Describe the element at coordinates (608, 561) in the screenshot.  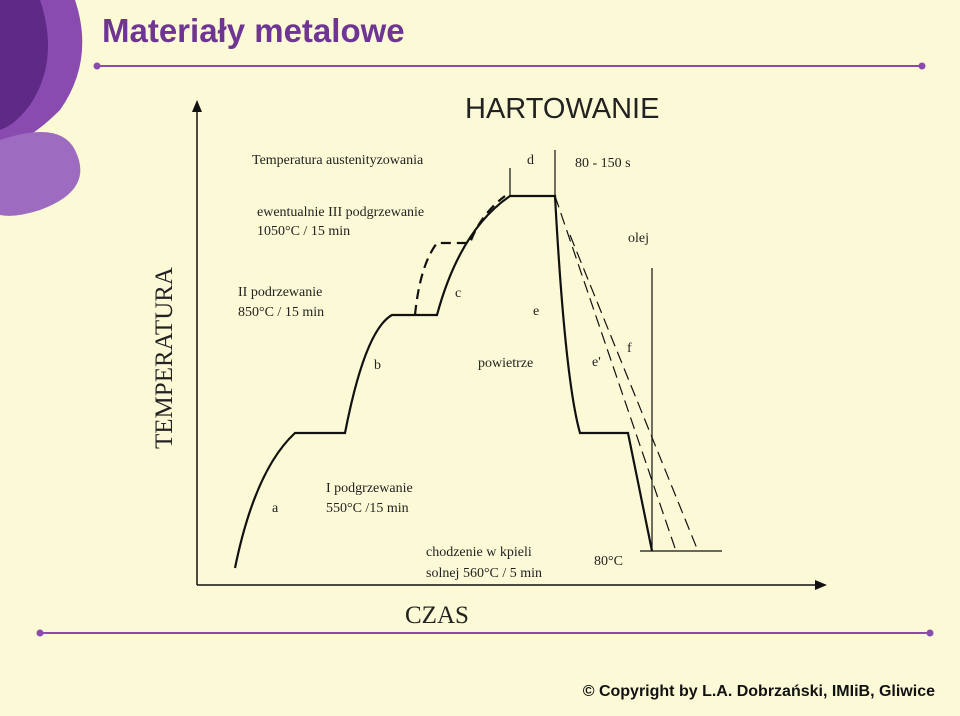
I see `label: 80°C` at that location.